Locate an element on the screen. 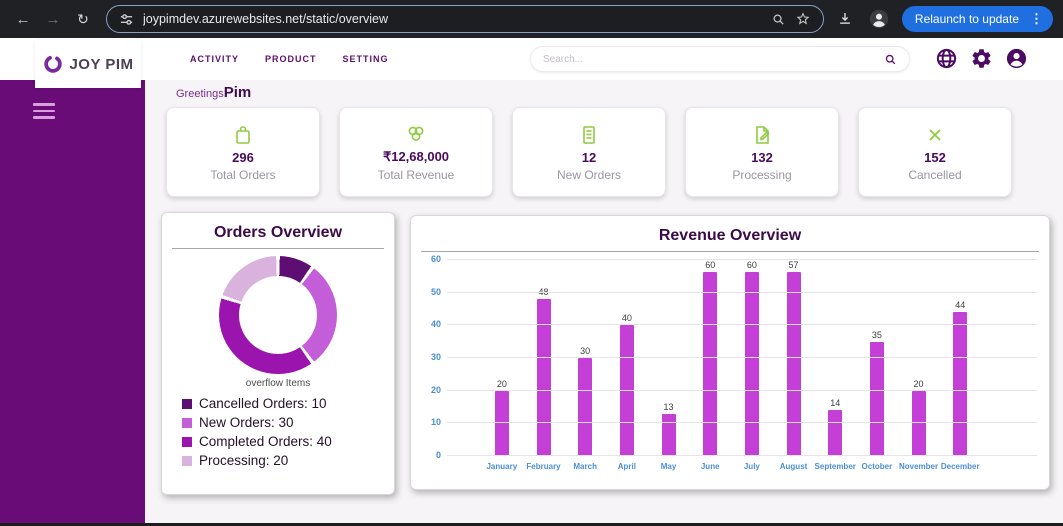 This screenshot has height=526, width=1063. legend-item: Cancelled Orders: 10 is located at coordinates (288, 403).